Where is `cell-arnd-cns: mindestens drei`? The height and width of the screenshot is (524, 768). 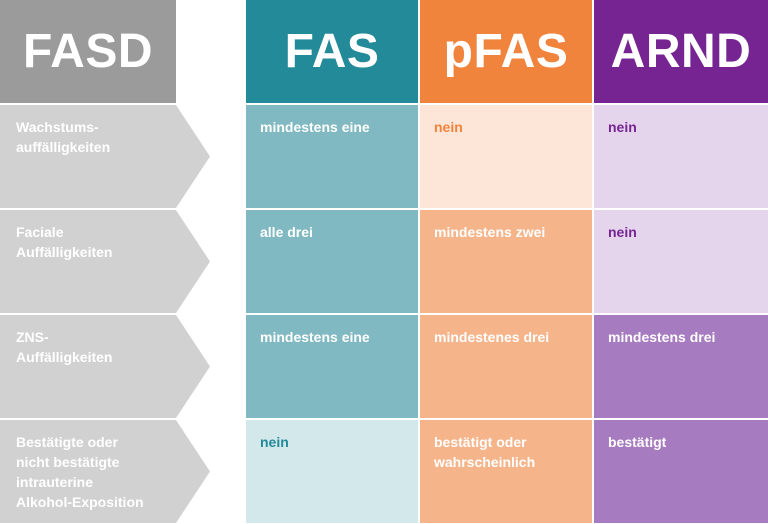 cell-arnd-cns: mindestens drei is located at coordinates (681, 366).